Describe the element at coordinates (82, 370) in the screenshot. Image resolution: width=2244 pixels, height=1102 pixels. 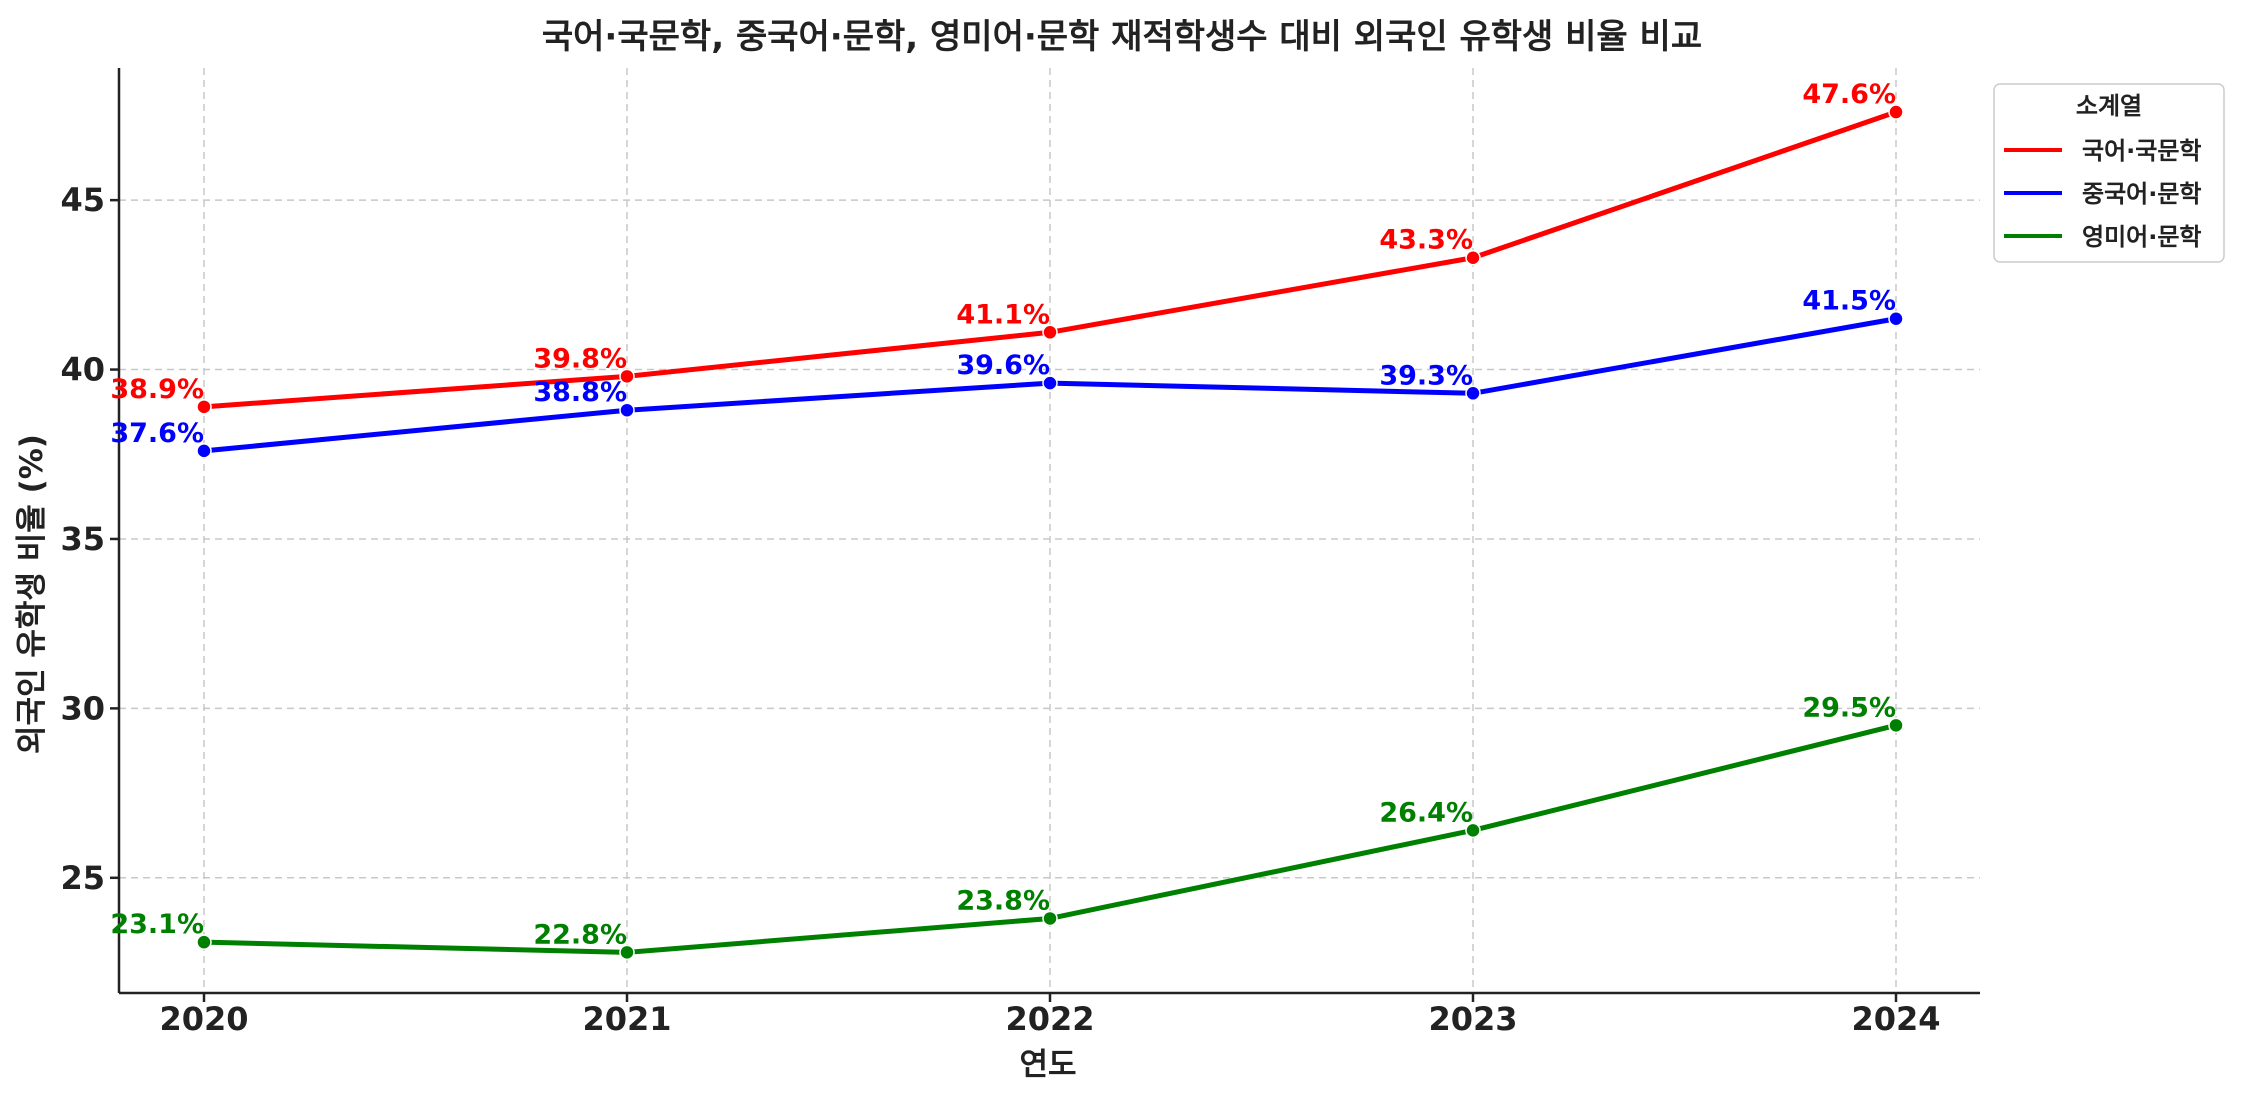
I see `y-tick-label: 40` at that location.